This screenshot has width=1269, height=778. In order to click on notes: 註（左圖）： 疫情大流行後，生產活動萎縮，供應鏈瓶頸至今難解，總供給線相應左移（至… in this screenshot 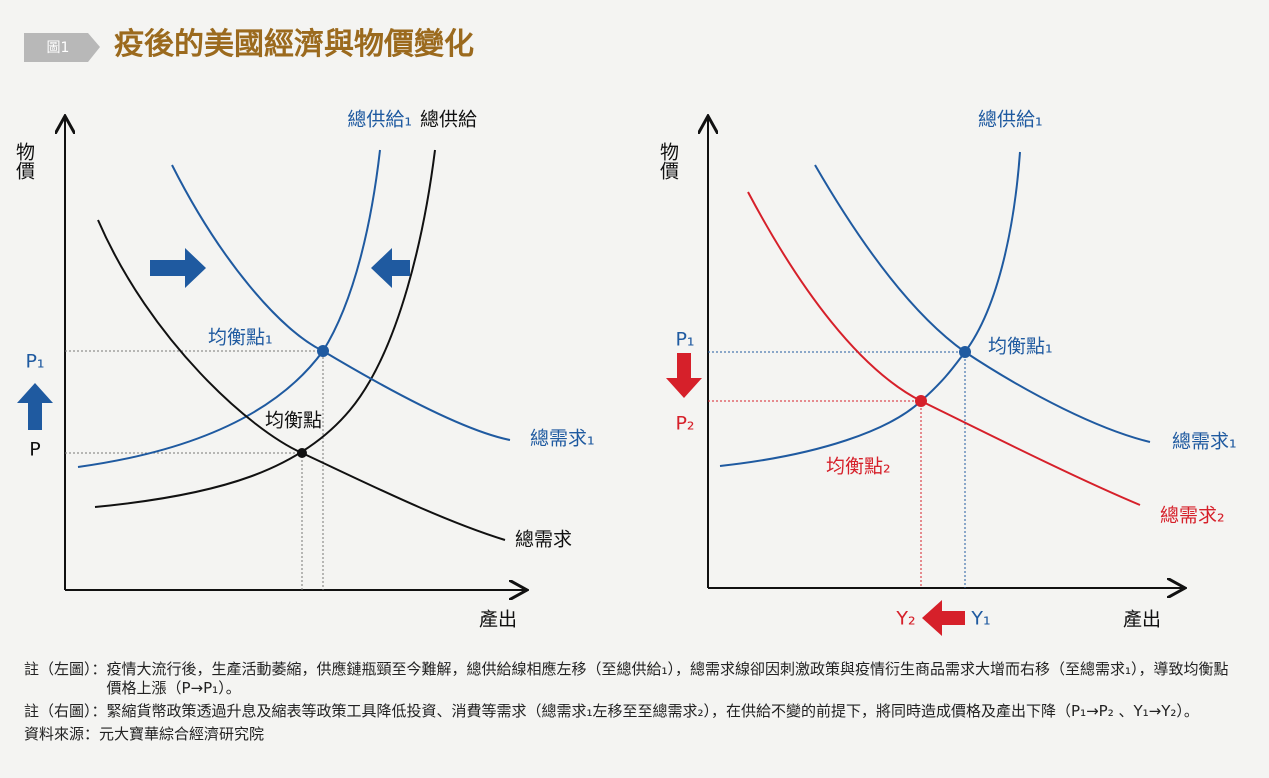, I will do `click(631, 704)`.